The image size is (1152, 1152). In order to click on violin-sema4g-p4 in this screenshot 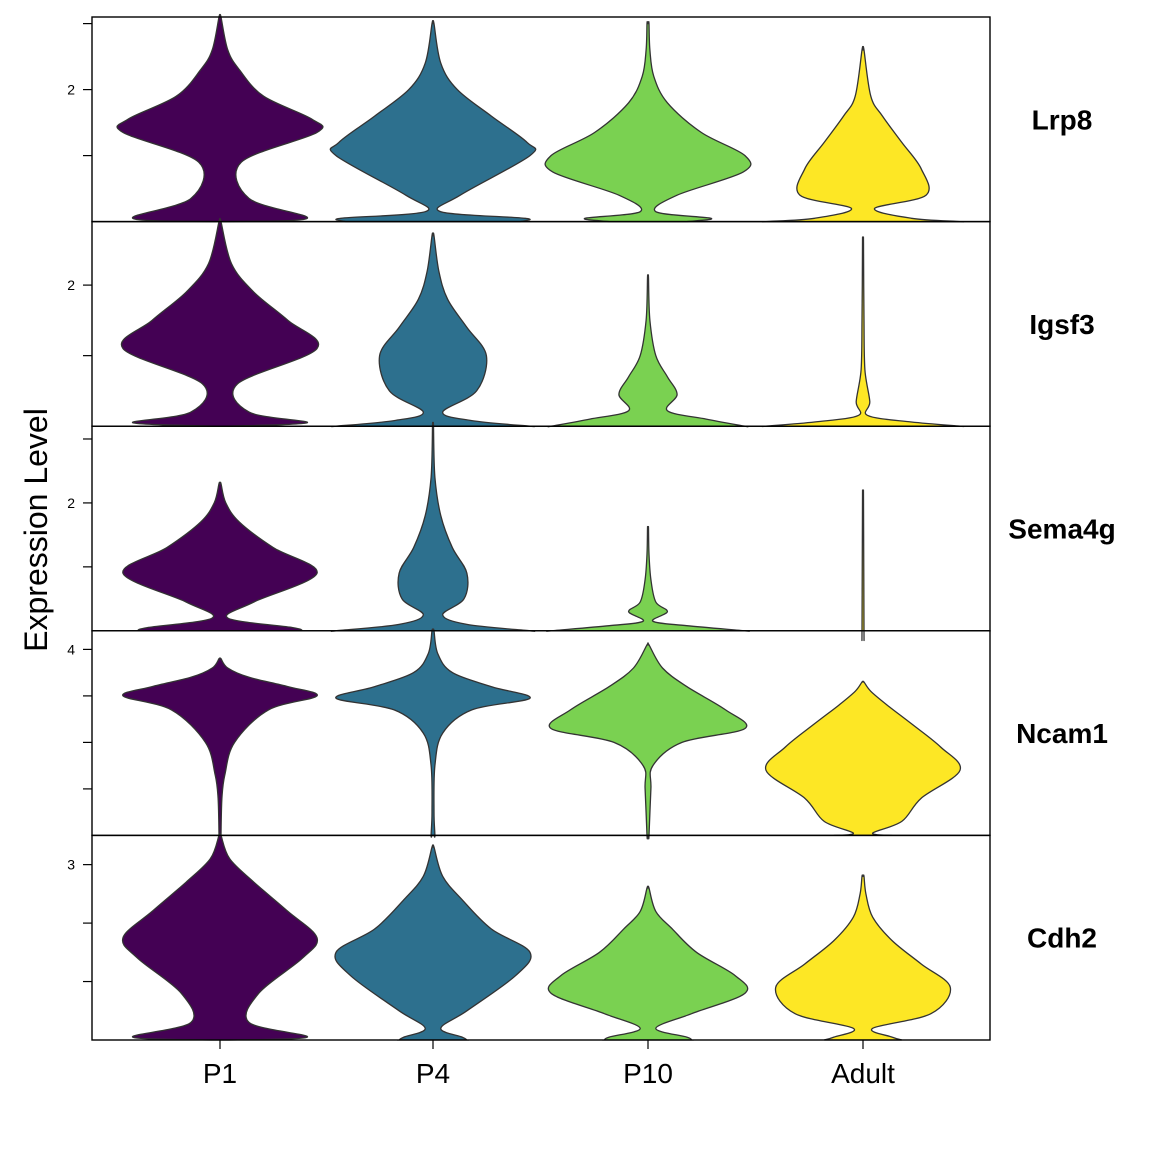, I will do `click(433, 526)`.